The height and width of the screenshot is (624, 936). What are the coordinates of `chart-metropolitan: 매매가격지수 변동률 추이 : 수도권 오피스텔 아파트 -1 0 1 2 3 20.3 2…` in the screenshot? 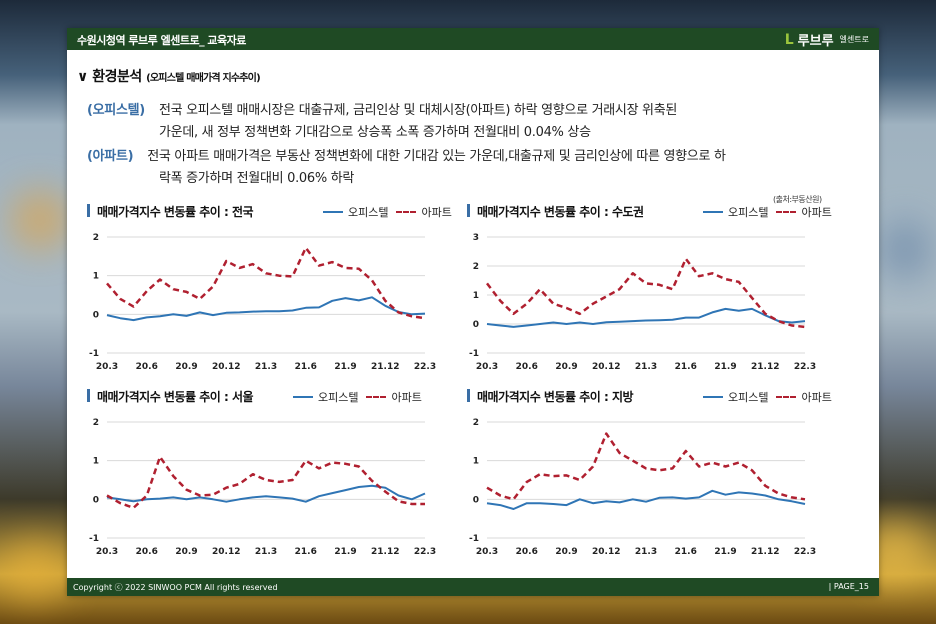 It's located at (660, 288).